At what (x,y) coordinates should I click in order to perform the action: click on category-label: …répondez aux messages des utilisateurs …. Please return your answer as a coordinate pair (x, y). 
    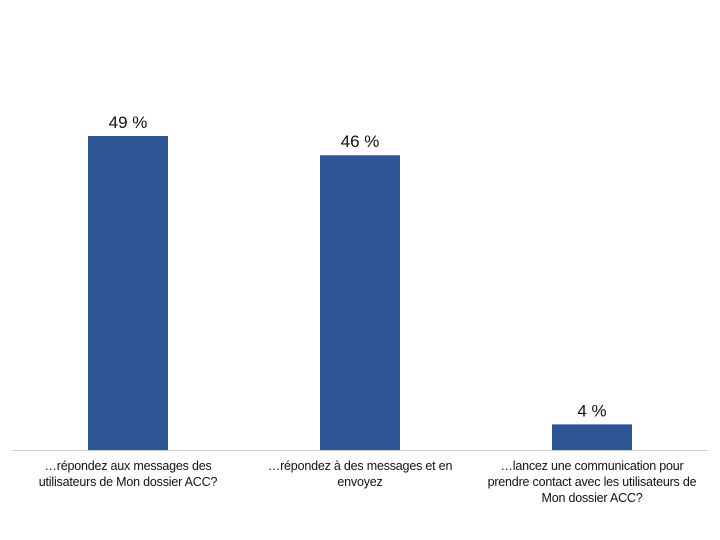
    Looking at the image, I should click on (128, 474).